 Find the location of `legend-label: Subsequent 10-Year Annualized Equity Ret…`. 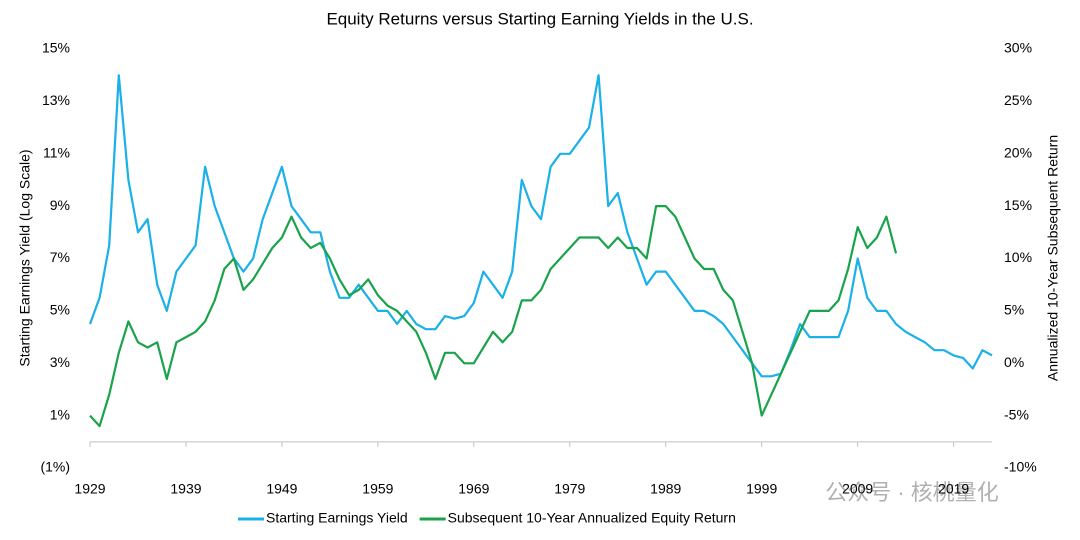

legend-label: Subsequent 10-Year Annualized Equity Ret… is located at coordinates (592, 518).